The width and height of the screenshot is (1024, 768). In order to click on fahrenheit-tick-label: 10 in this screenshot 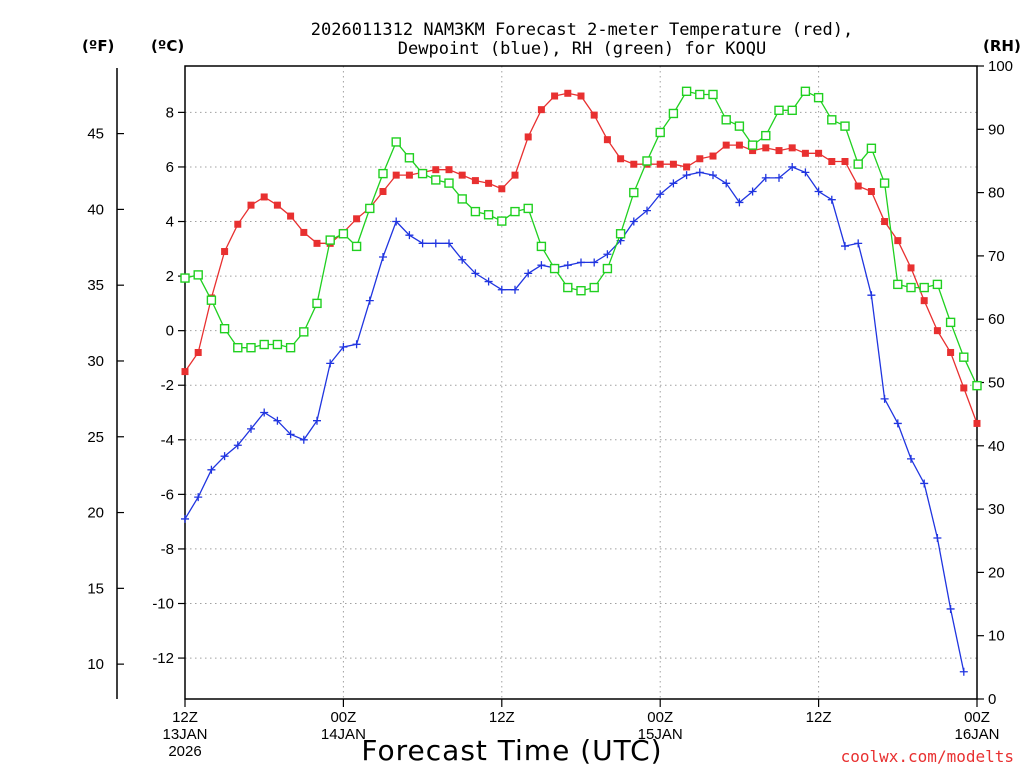, I will do `click(95, 664)`.